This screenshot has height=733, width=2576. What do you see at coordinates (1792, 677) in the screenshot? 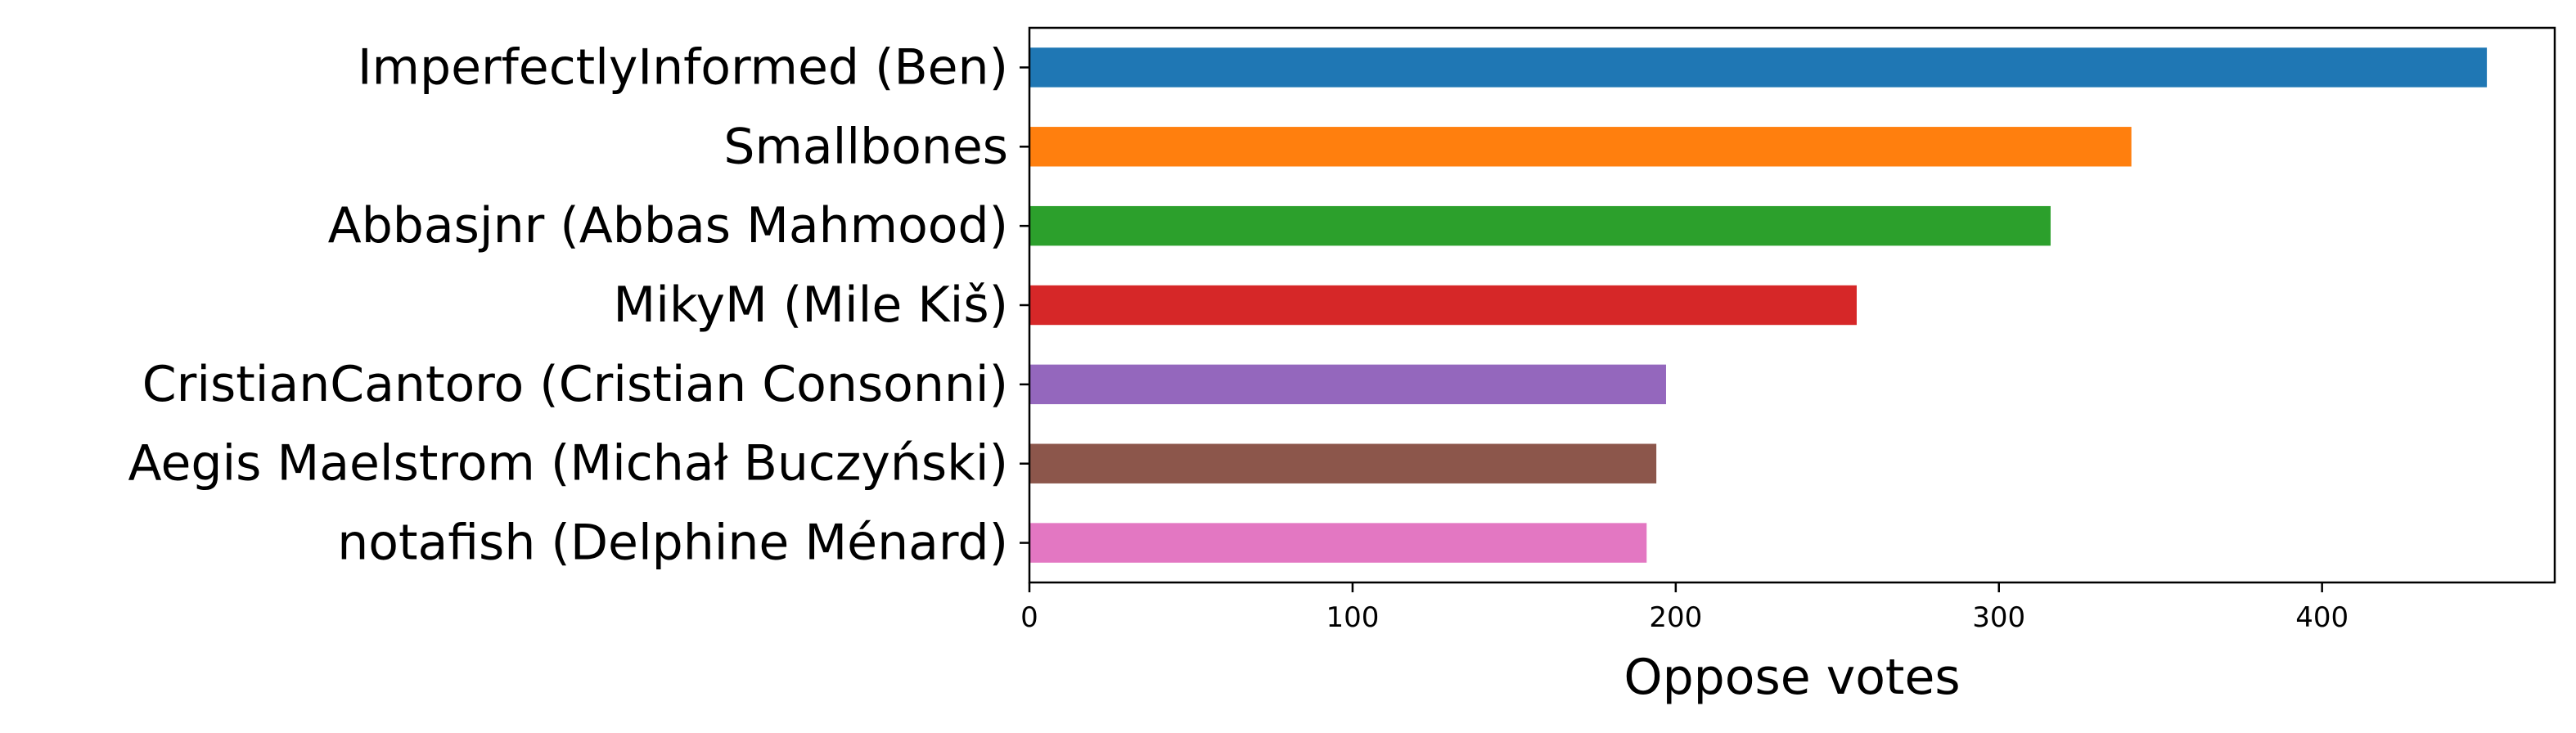
I see `x-axis-label: Oppose votes` at bounding box center [1792, 677].